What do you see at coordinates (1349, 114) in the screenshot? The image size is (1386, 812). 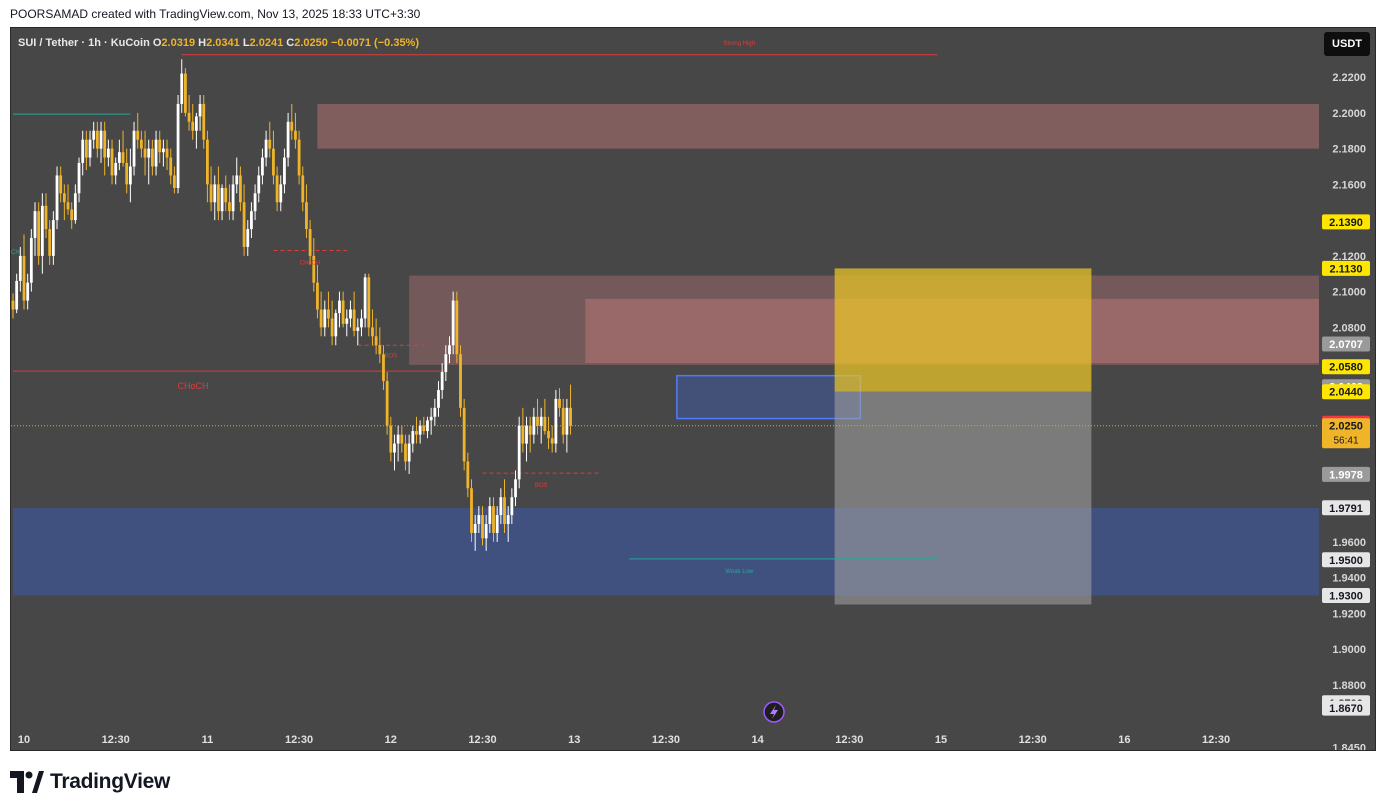 I see `y-tick-label: 2.2000` at bounding box center [1349, 114].